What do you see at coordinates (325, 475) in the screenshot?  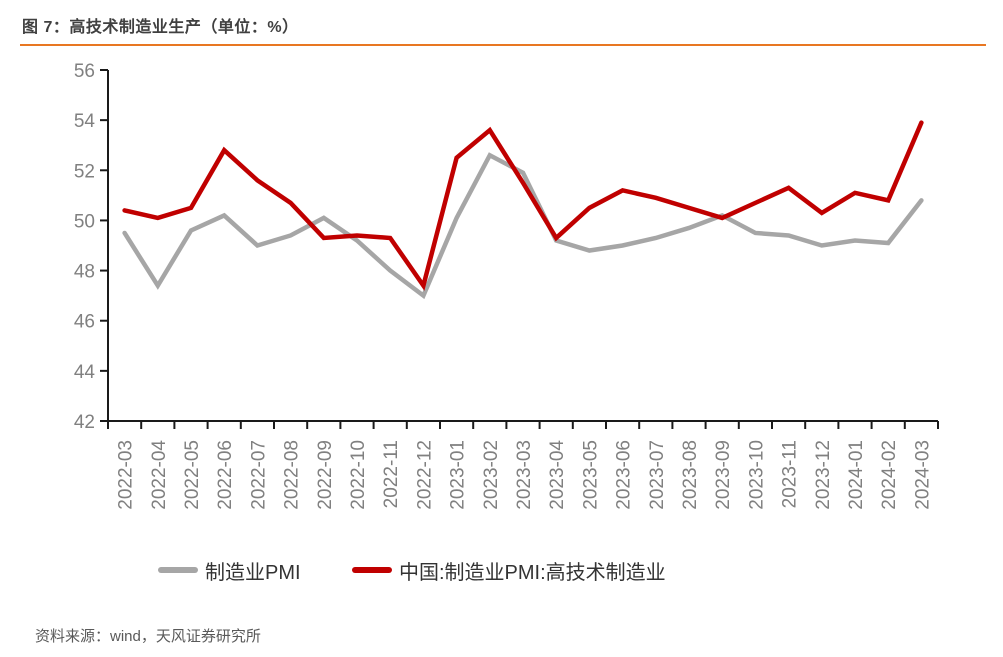 I see `x-axis-label: 2022-09` at bounding box center [325, 475].